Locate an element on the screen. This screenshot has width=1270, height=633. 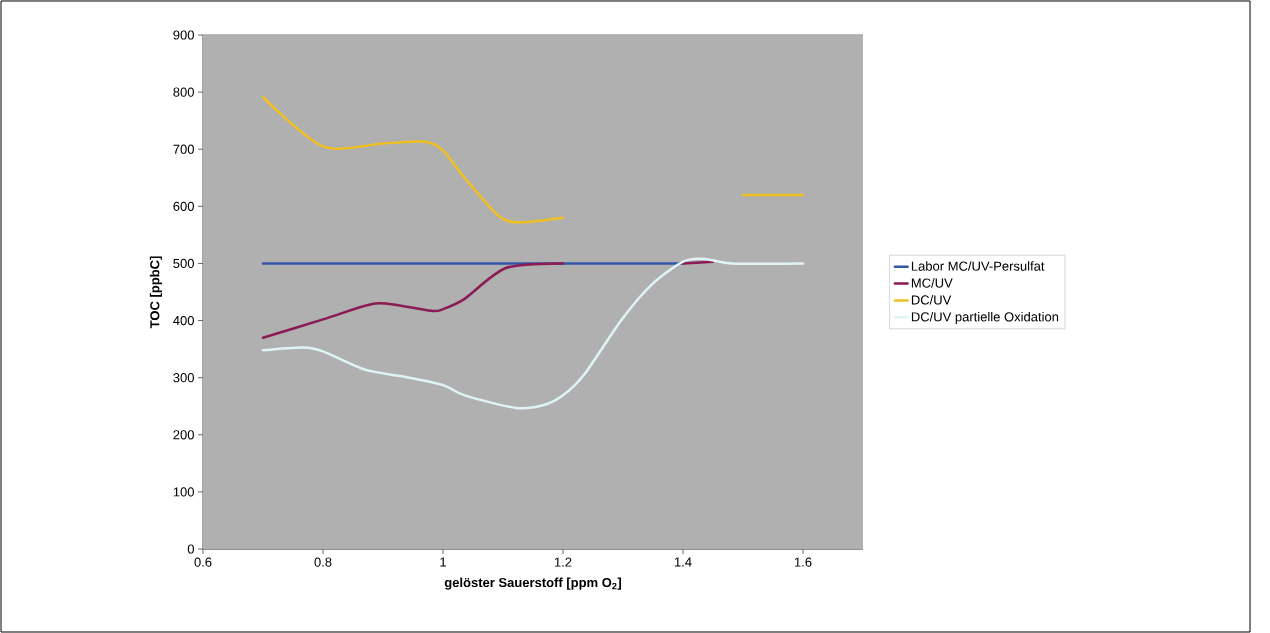
y-tick-label: 0 is located at coordinates (190, 549).